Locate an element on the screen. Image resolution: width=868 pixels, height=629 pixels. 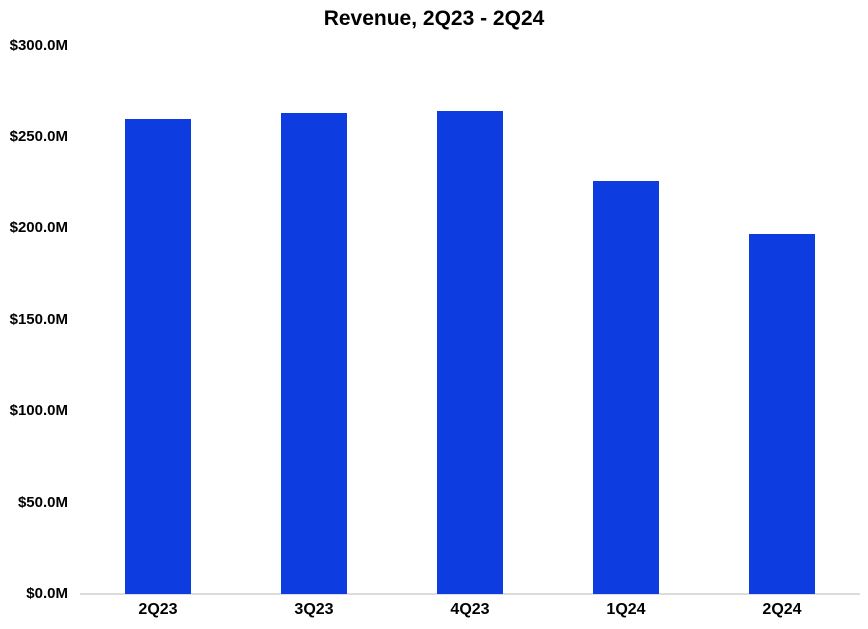
x-axis-line is located at coordinates (470, 594).